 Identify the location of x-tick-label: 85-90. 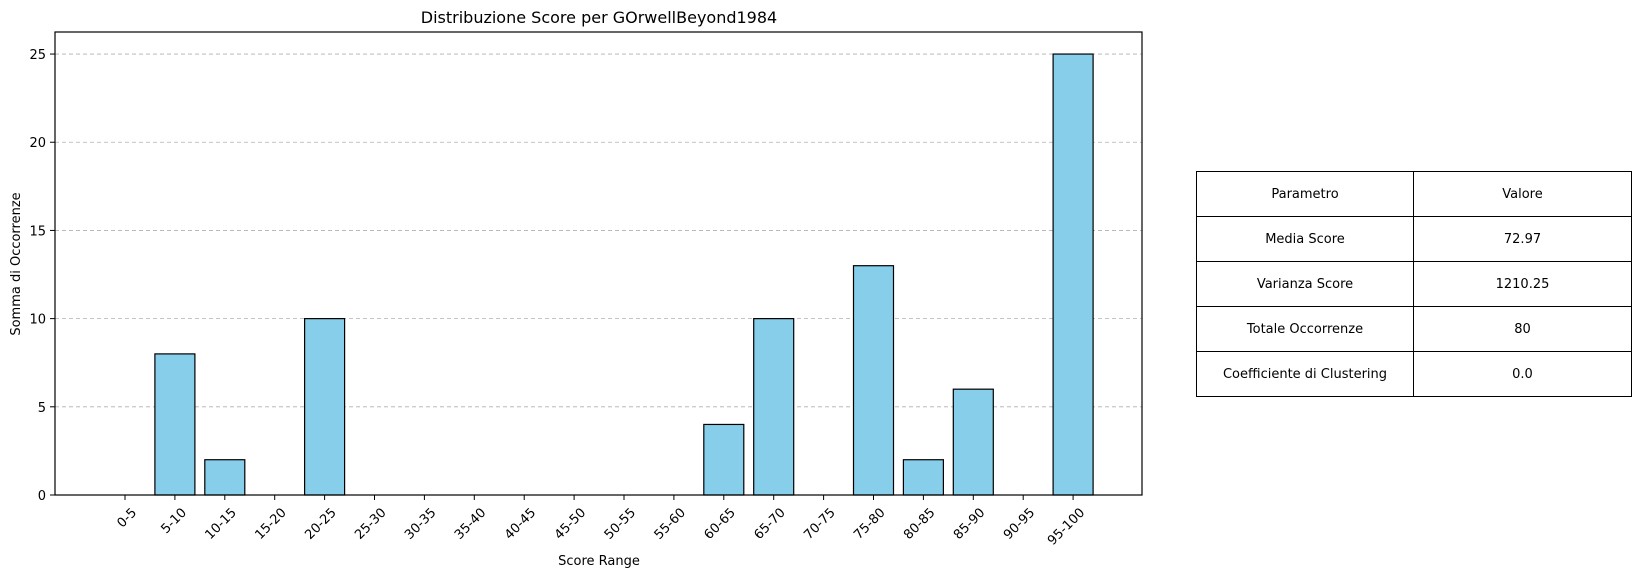
(969, 523).